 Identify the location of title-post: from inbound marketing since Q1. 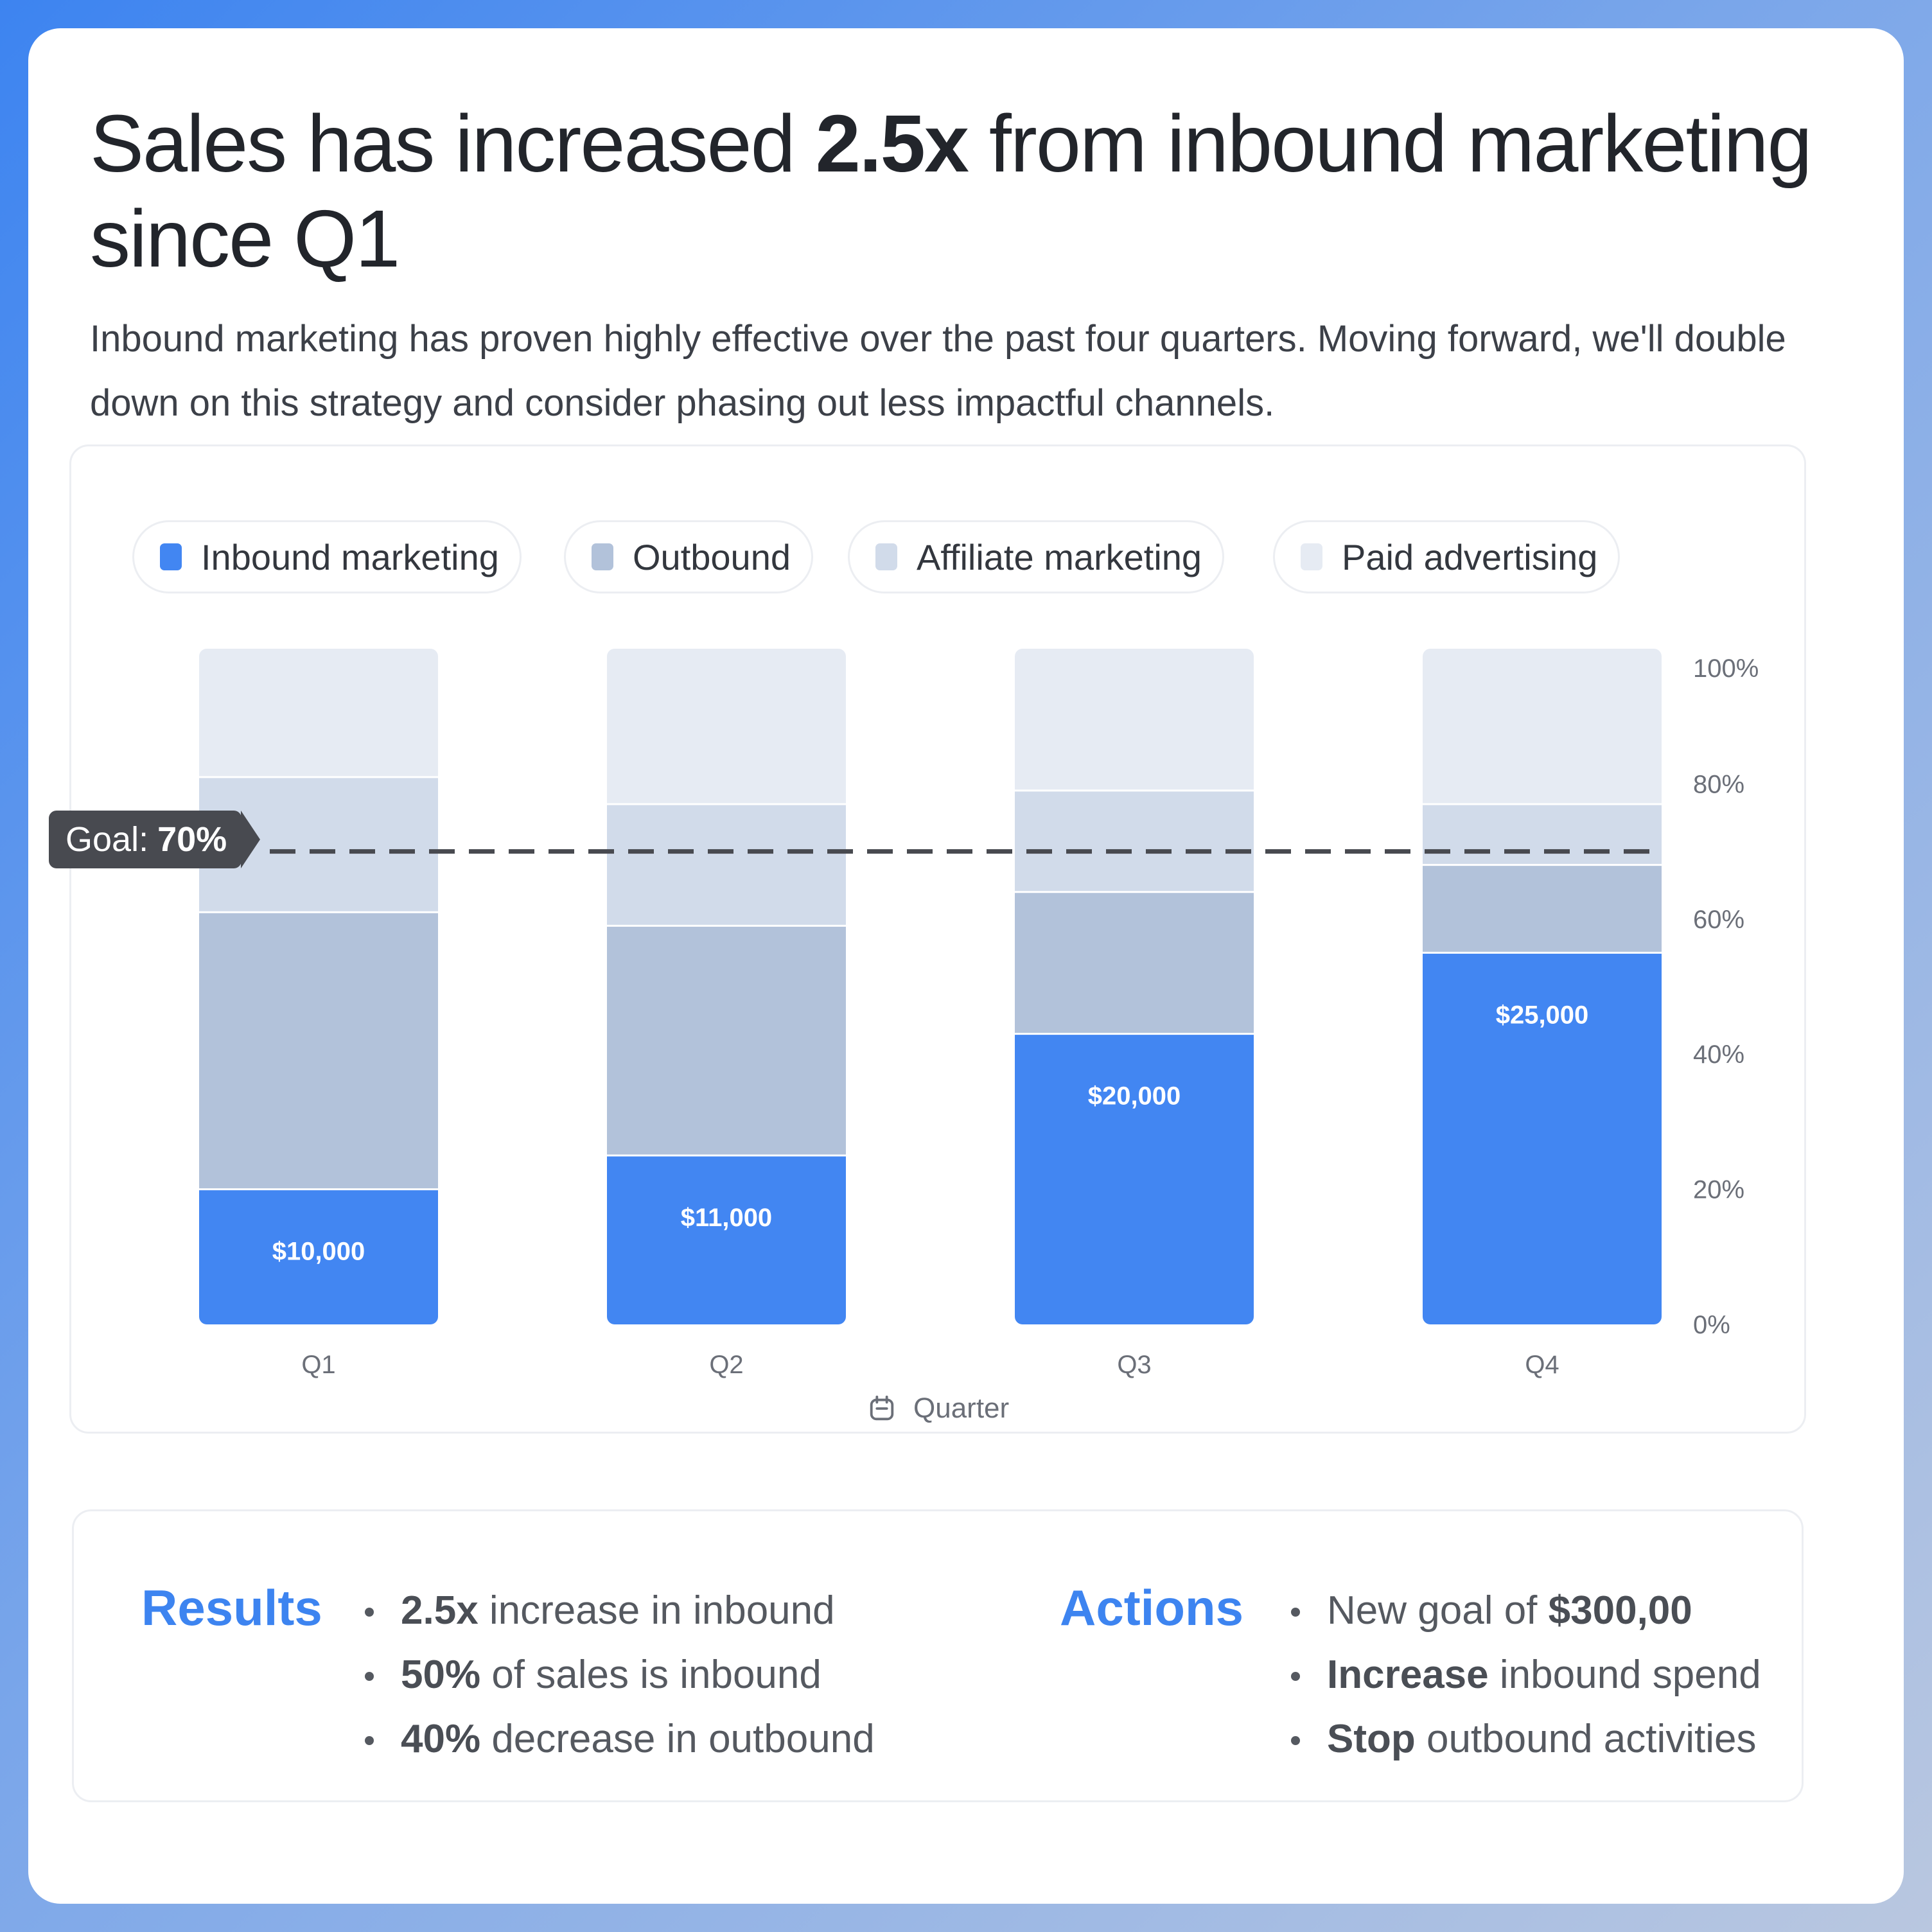
(951, 191).